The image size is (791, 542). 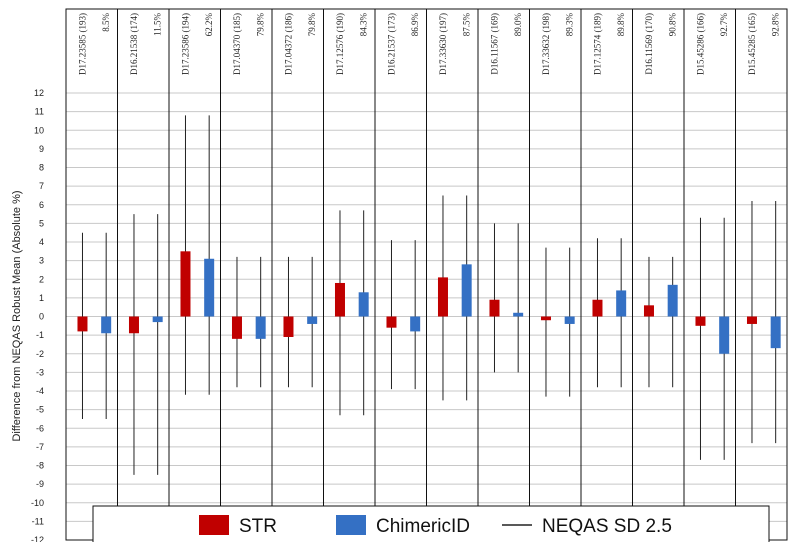 What do you see at coordinates (40, 391) in the screenshot?
I see `y-tick-label: -4` at bounding box center [40, 391].